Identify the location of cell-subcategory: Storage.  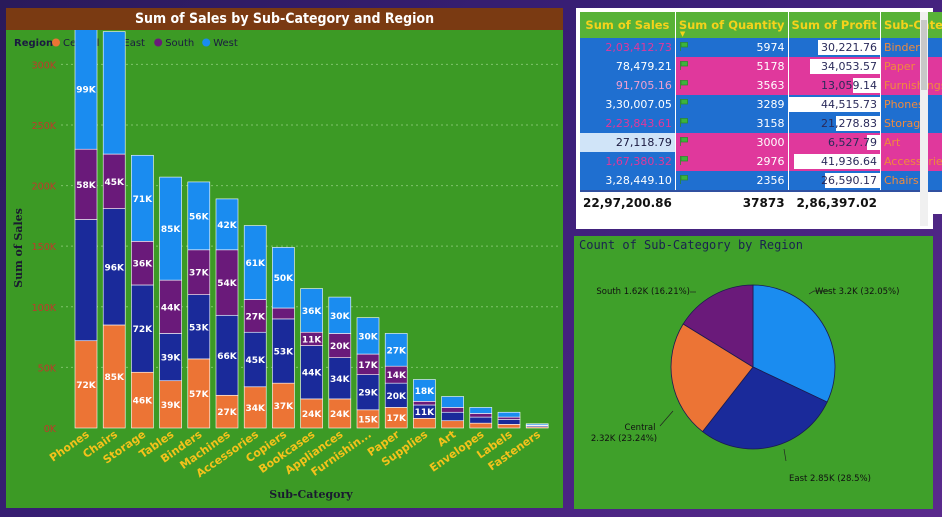
(911, 123).